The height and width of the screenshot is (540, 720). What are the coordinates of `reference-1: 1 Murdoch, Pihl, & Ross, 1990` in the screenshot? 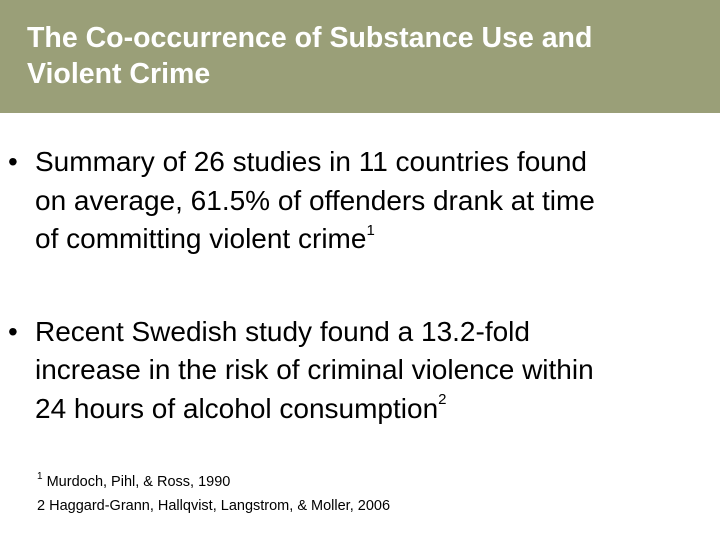 It's located at (337, 481).